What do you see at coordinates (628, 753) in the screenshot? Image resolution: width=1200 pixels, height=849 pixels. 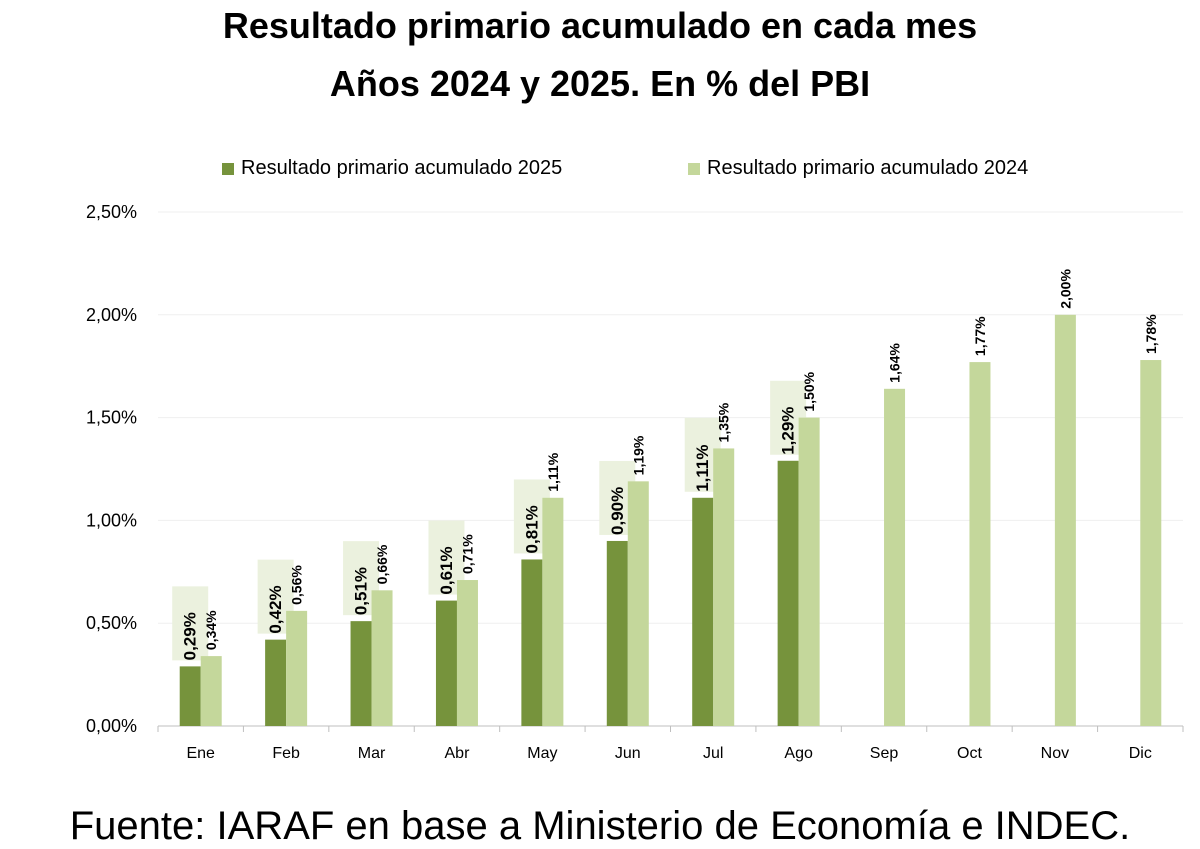 I see `x-tick-label: Jun` at bounding box center [628, 753].